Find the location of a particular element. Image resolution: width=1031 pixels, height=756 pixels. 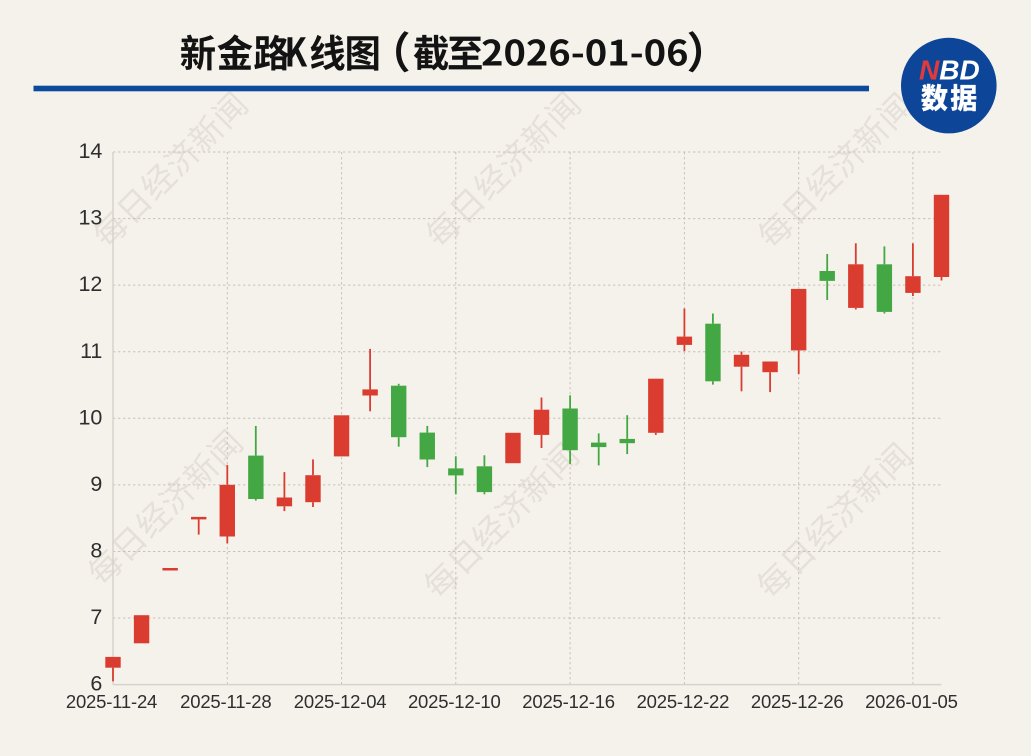

svg-text: 2025-11-24 is located at coordinates (111, 701).